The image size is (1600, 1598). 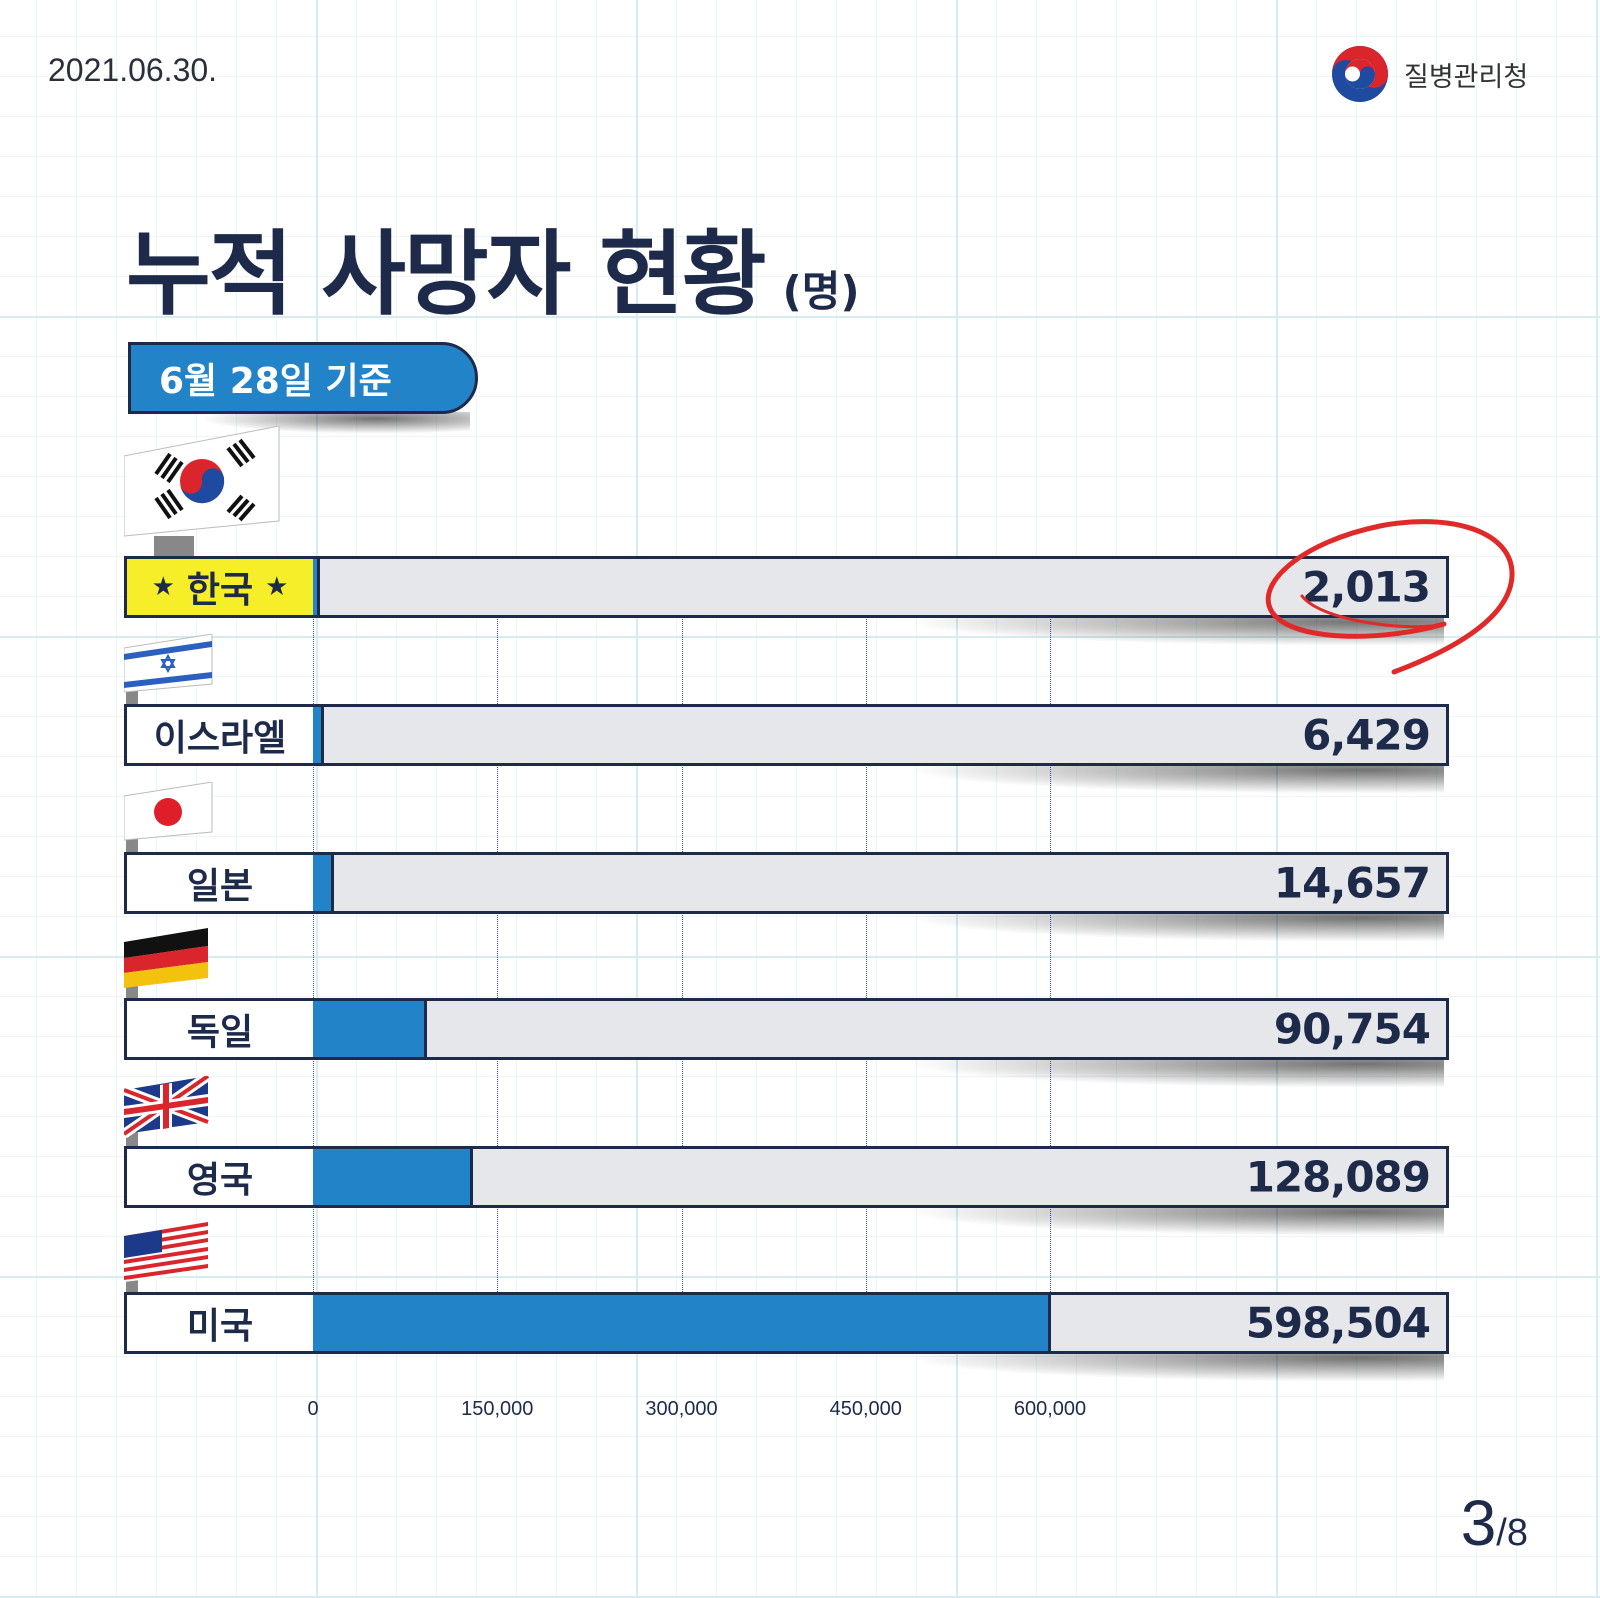 I want to click on x-tick-label: 600,000, so click(x=1050, y=1409).